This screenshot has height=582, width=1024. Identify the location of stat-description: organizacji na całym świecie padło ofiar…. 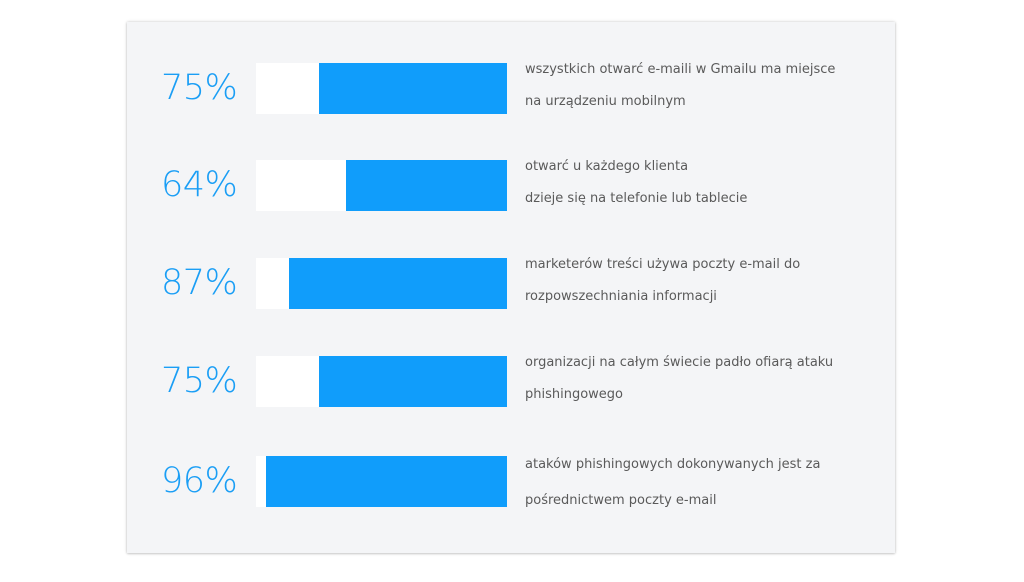
(705, 379).